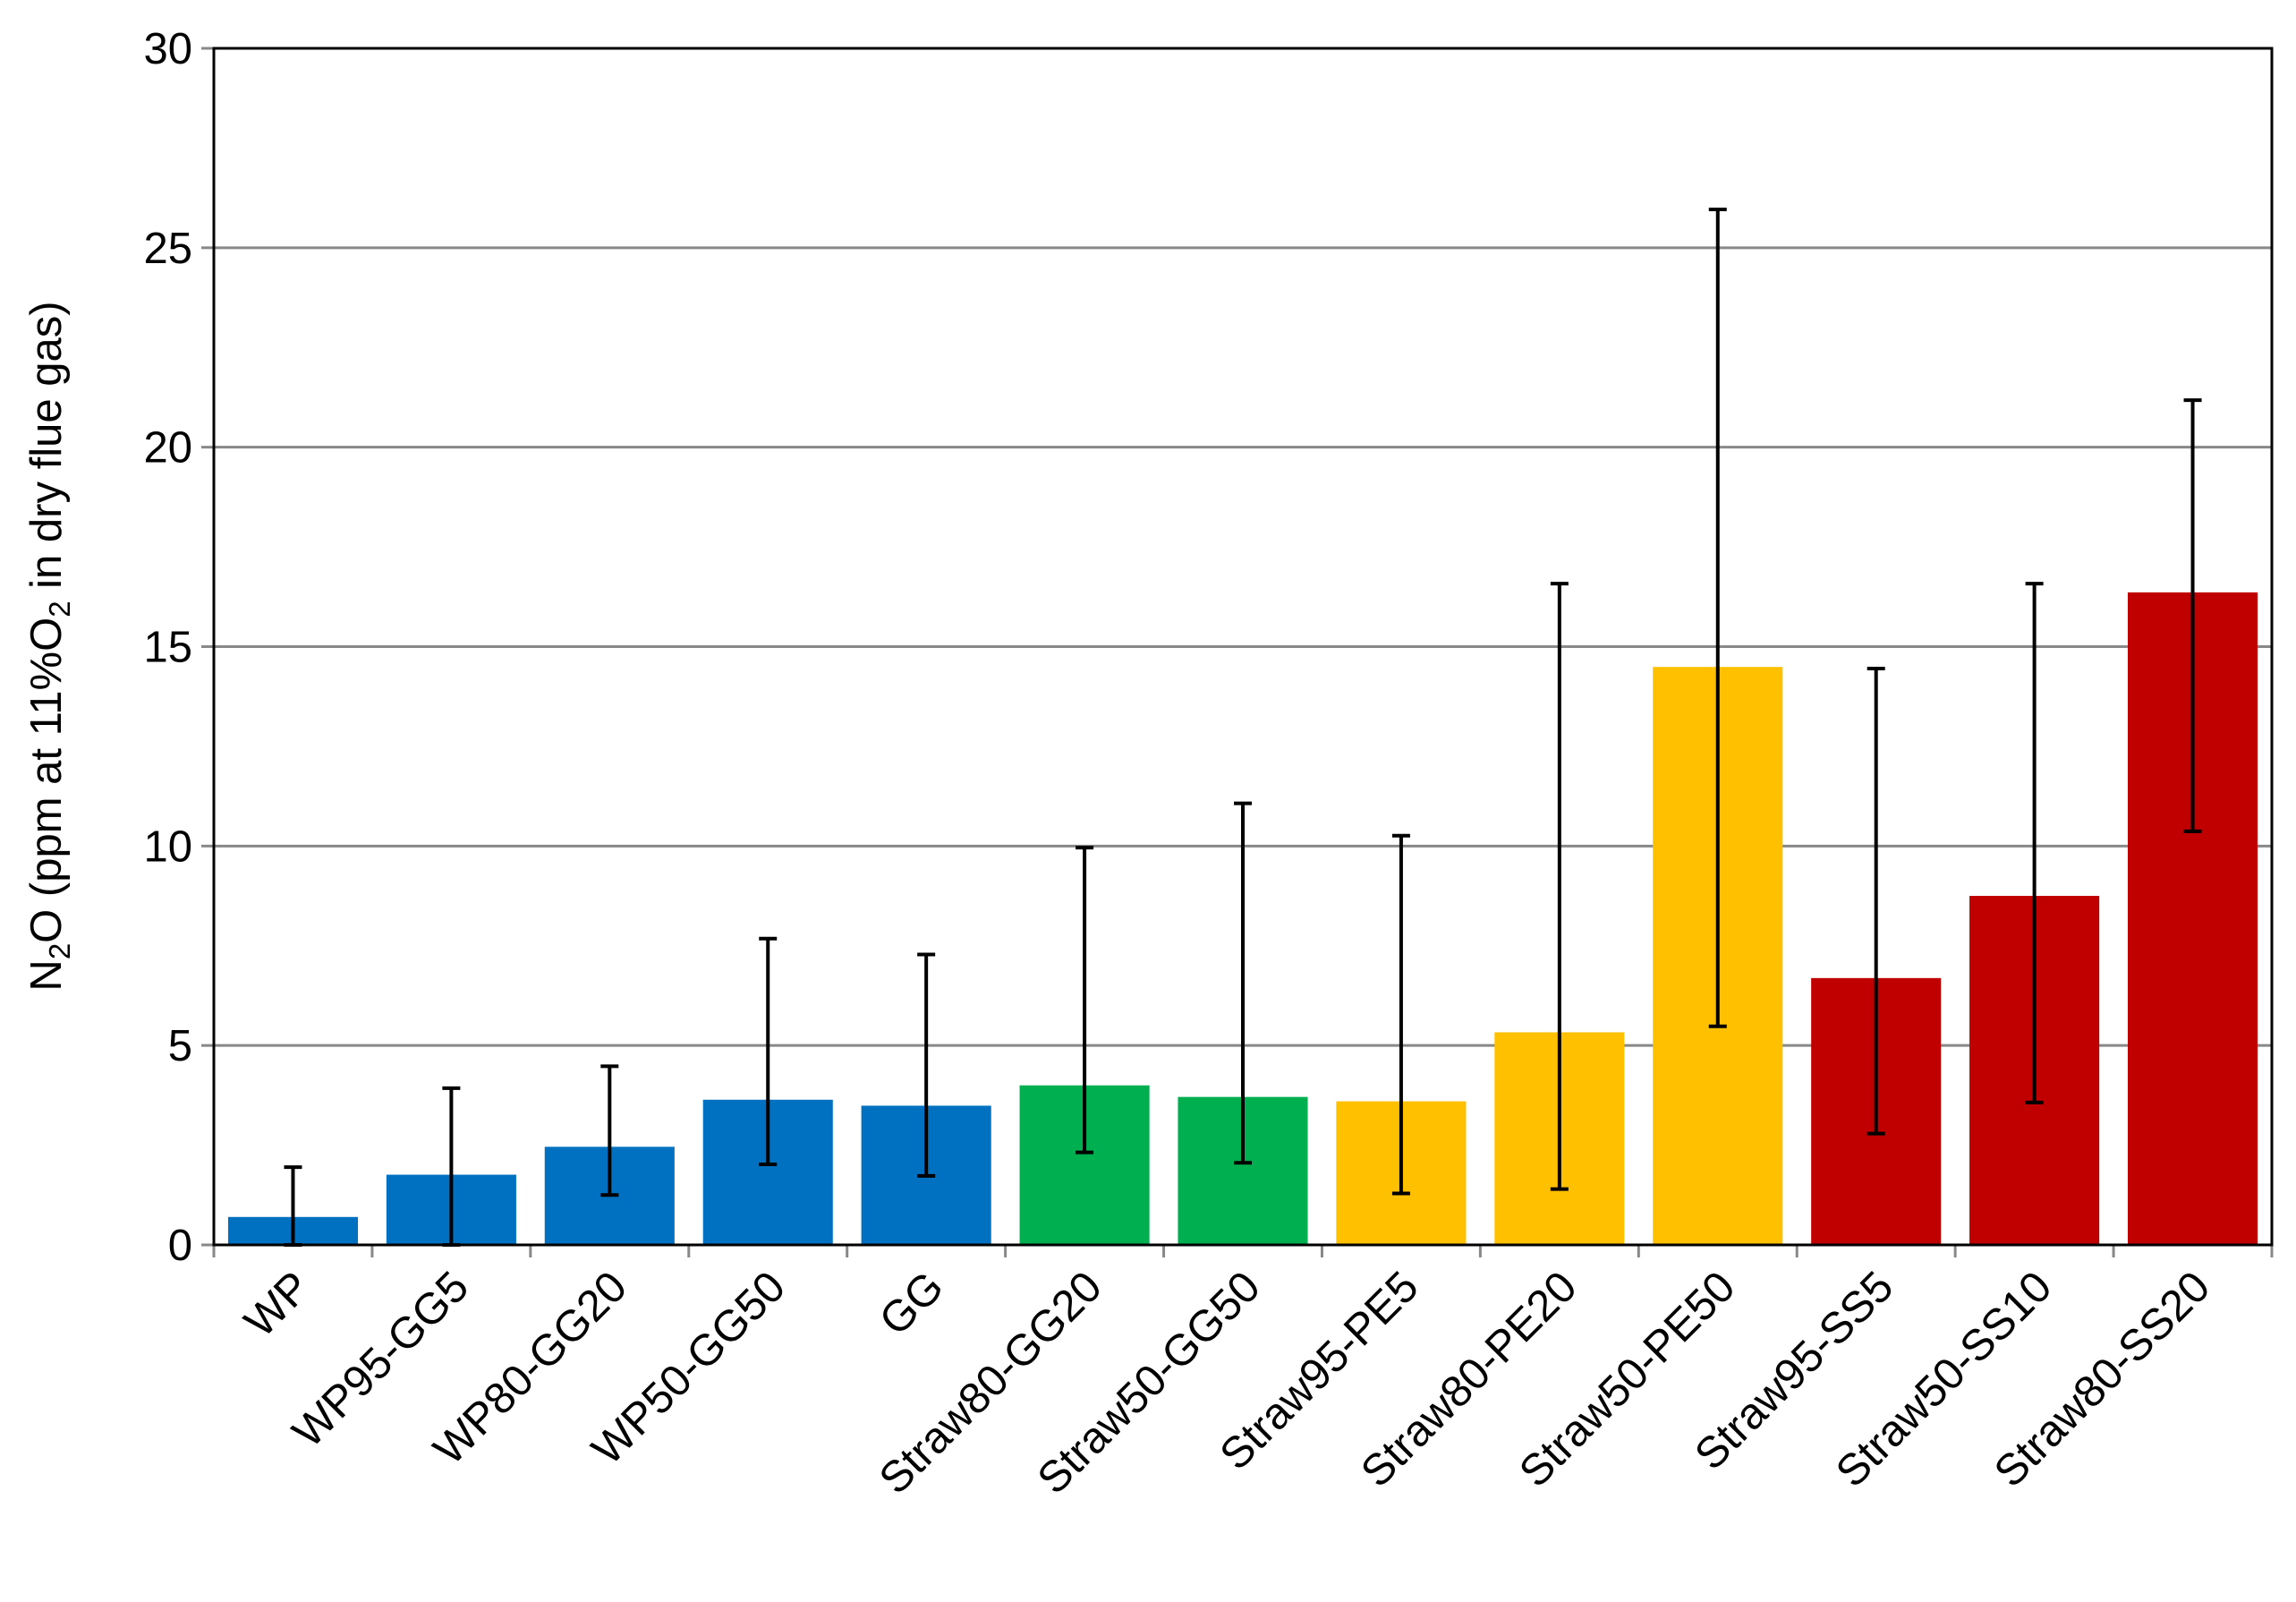  Describe the element at coordinates (277, 1305) in the screenshot. I see `x-tick-label: WP` at that location.